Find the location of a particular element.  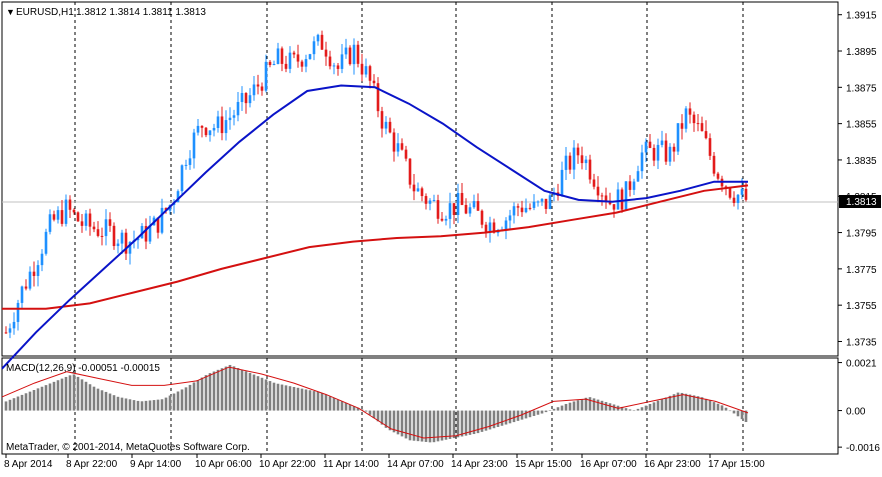

quote-values: 1.3812 1.3814 1.3811 1.3813 is located at coordinates (141, 12).